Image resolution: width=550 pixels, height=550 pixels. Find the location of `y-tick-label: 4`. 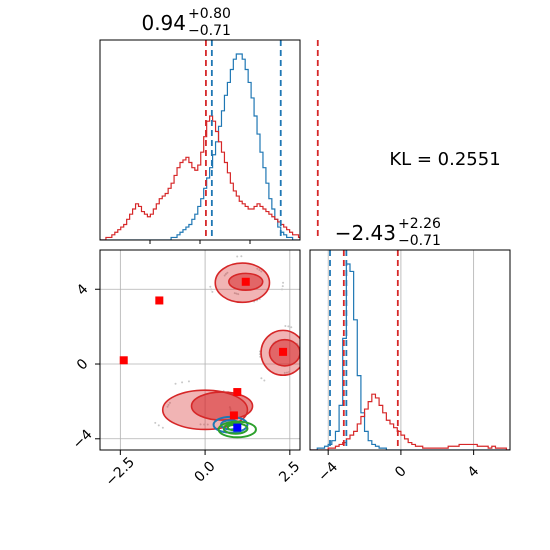

y-tick-label: 4 is located at coordinates (83, 290).